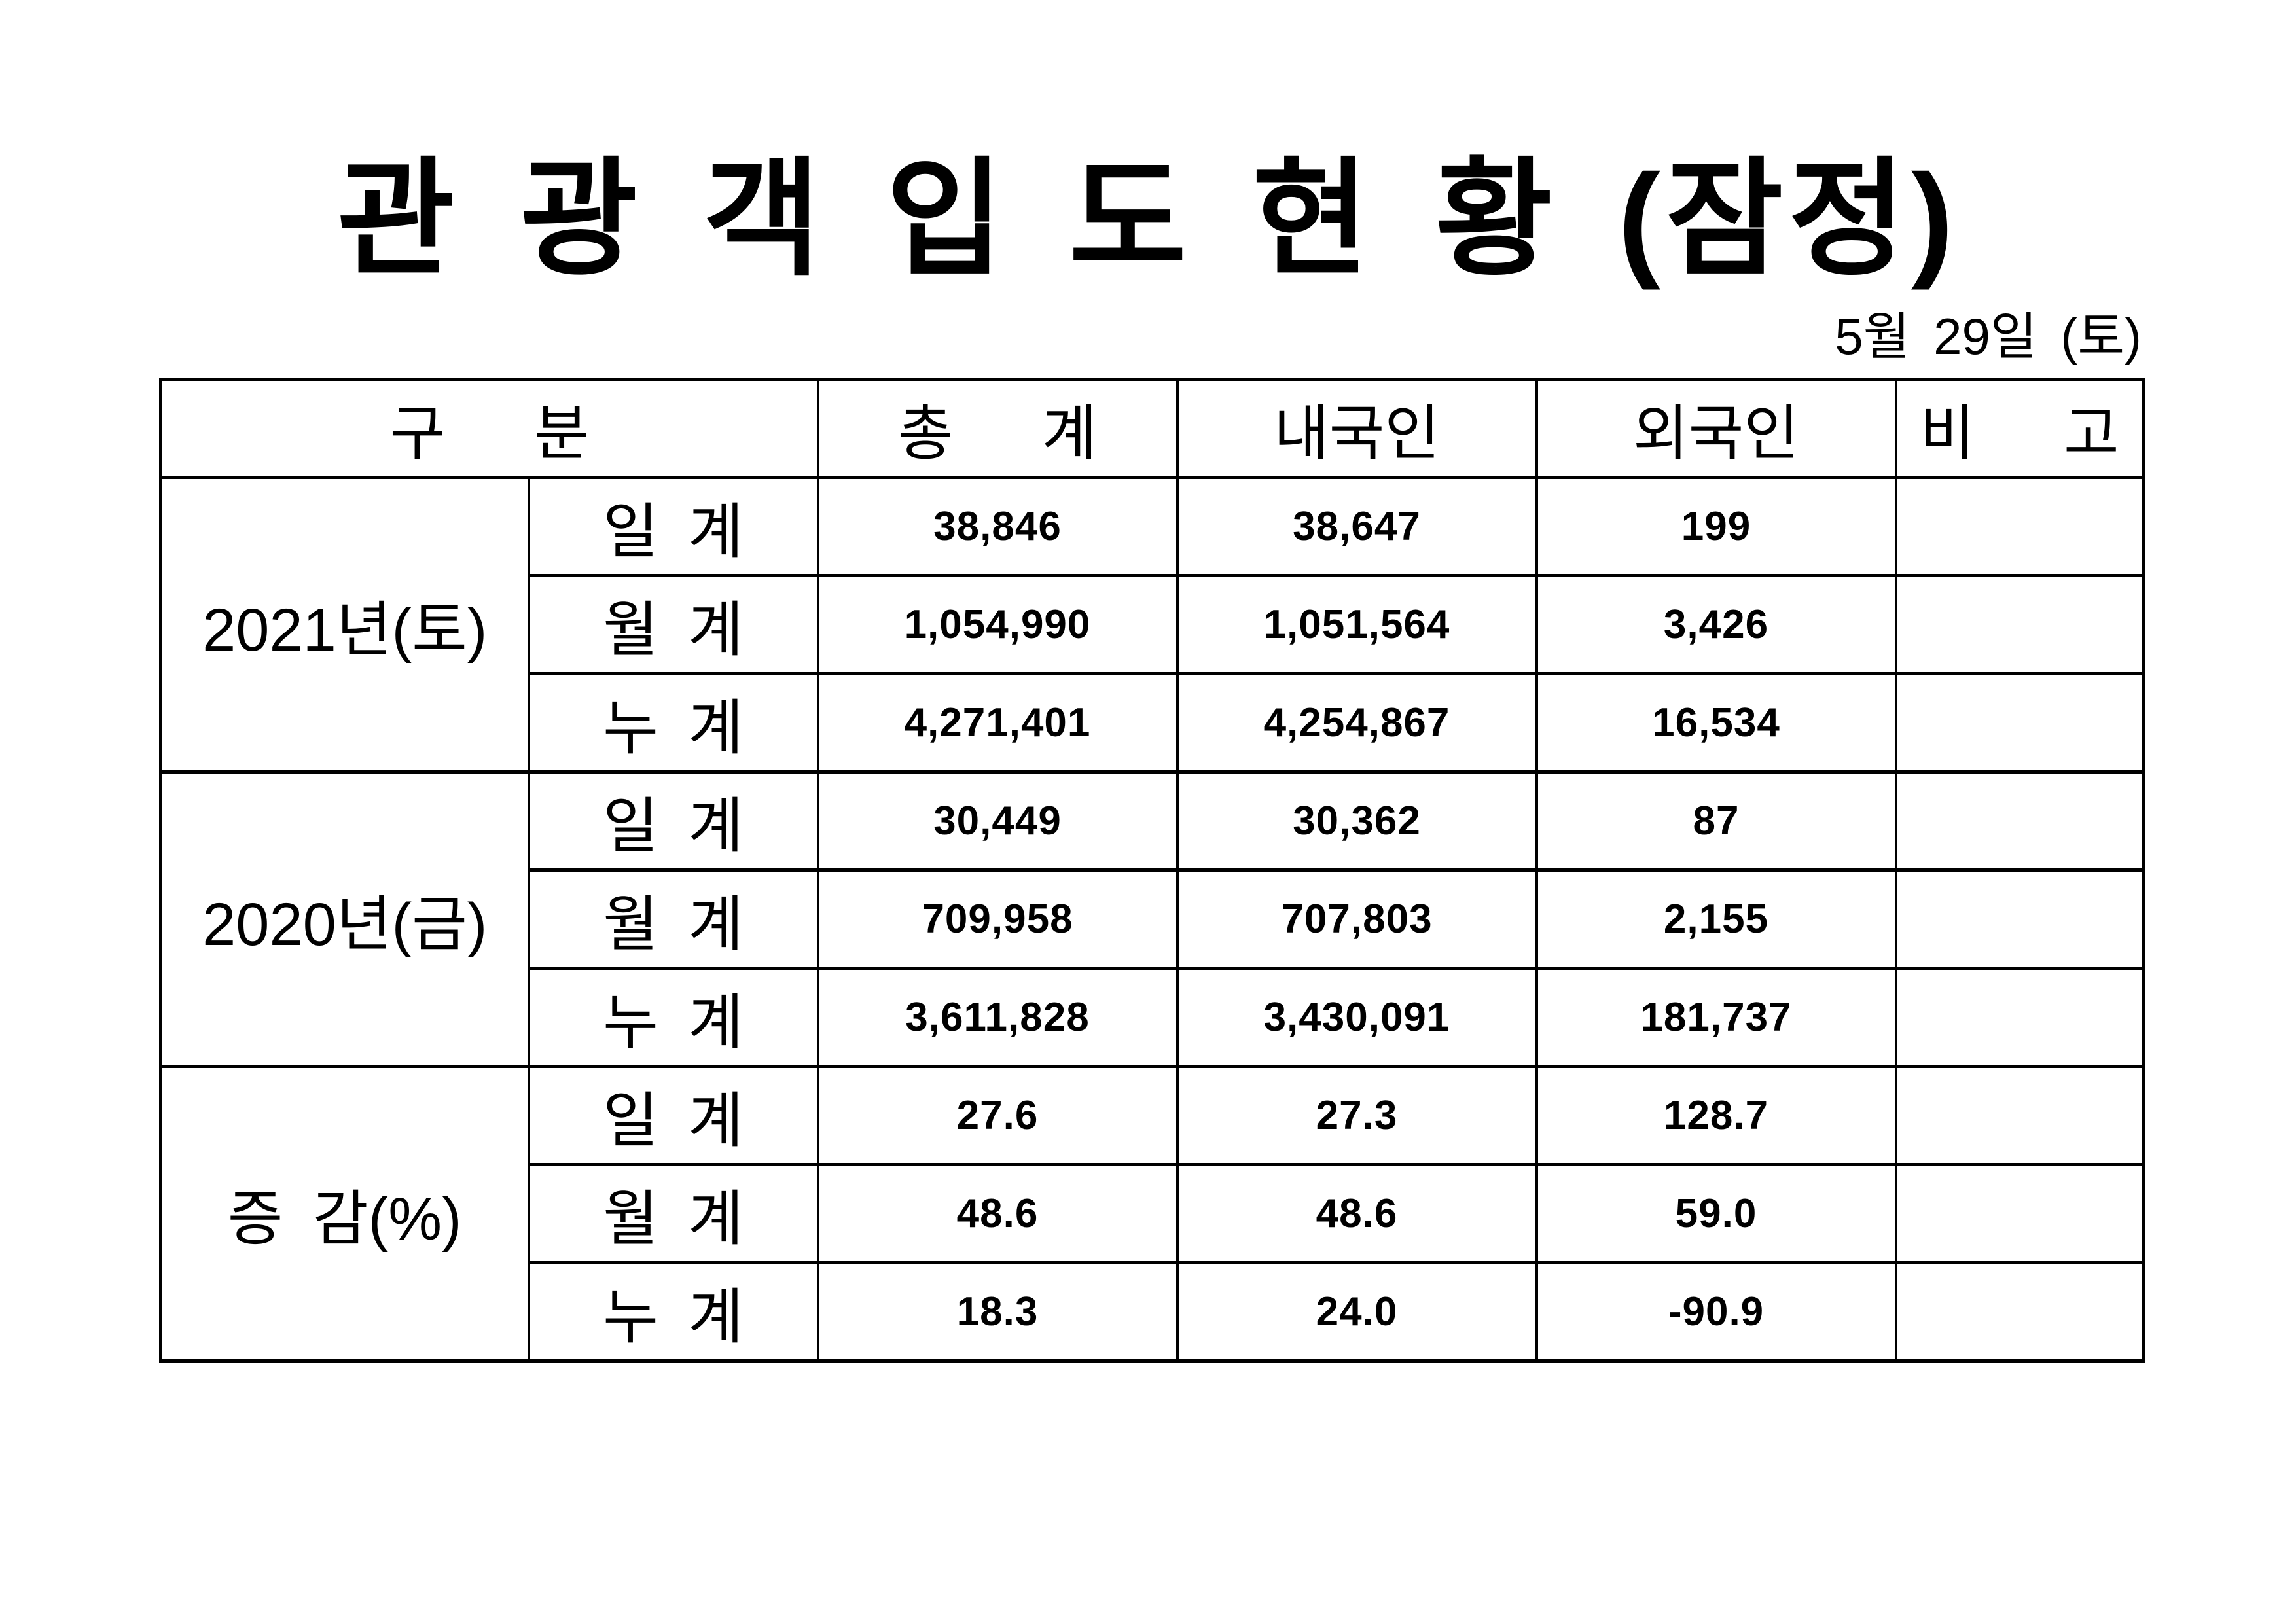  I want to click on table-row: 월 계 709,958 707,803 2,155, so click(1153, 919).